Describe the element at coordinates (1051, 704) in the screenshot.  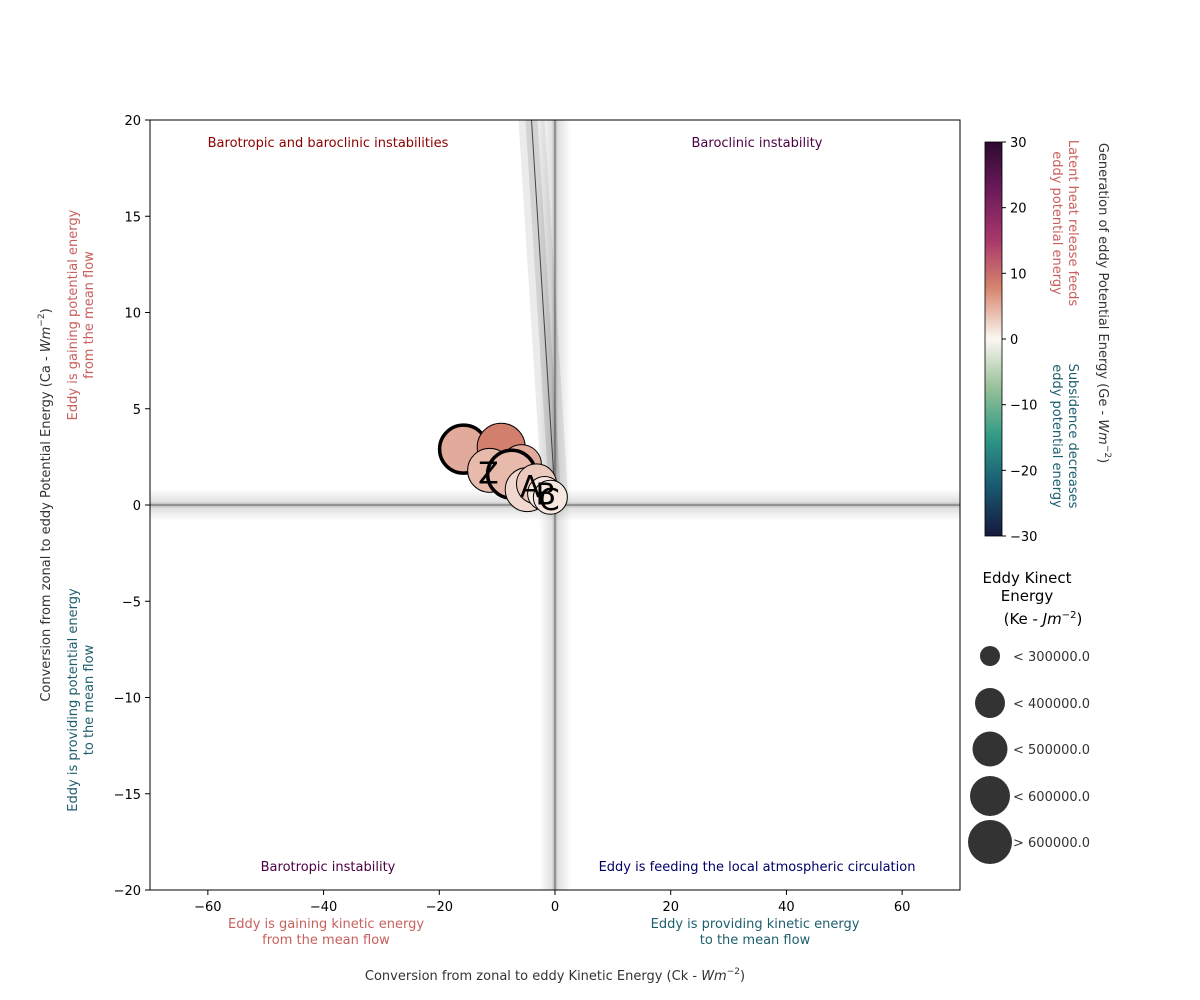
I see `size-legend-label: < 400000.0` at that location.